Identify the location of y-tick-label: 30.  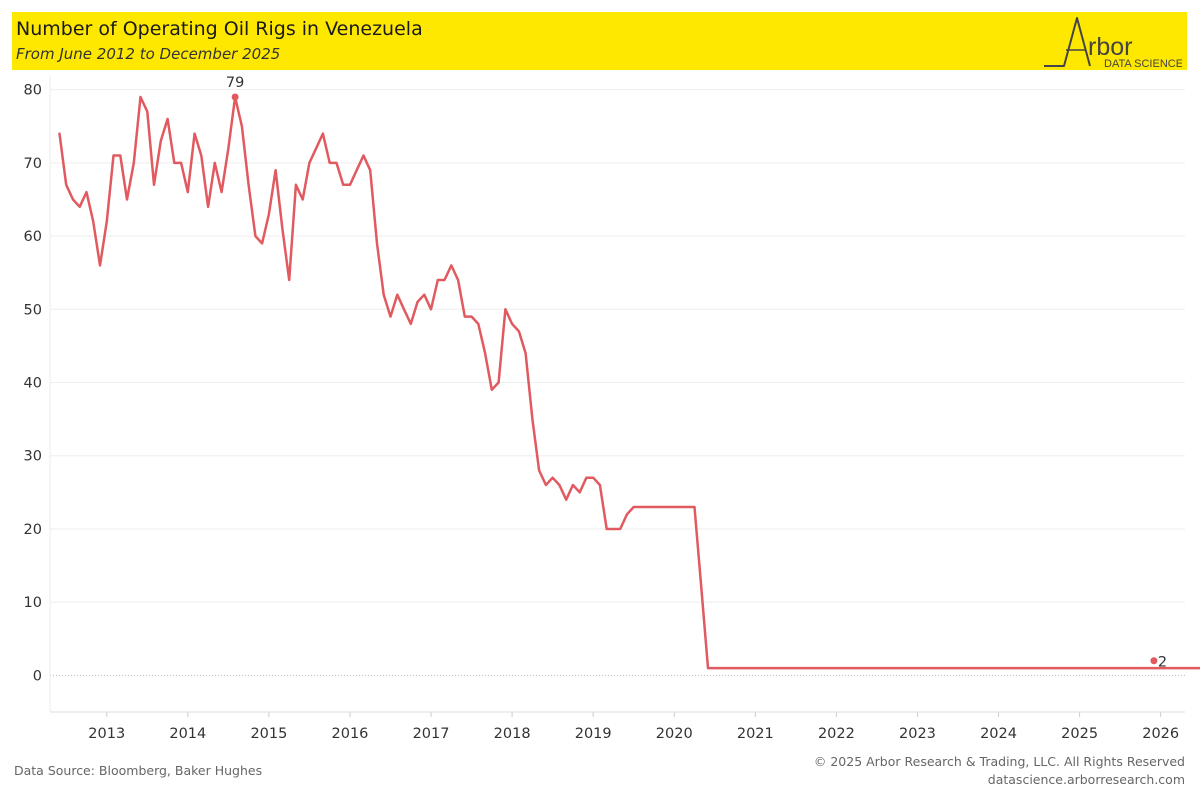
(33, 457).